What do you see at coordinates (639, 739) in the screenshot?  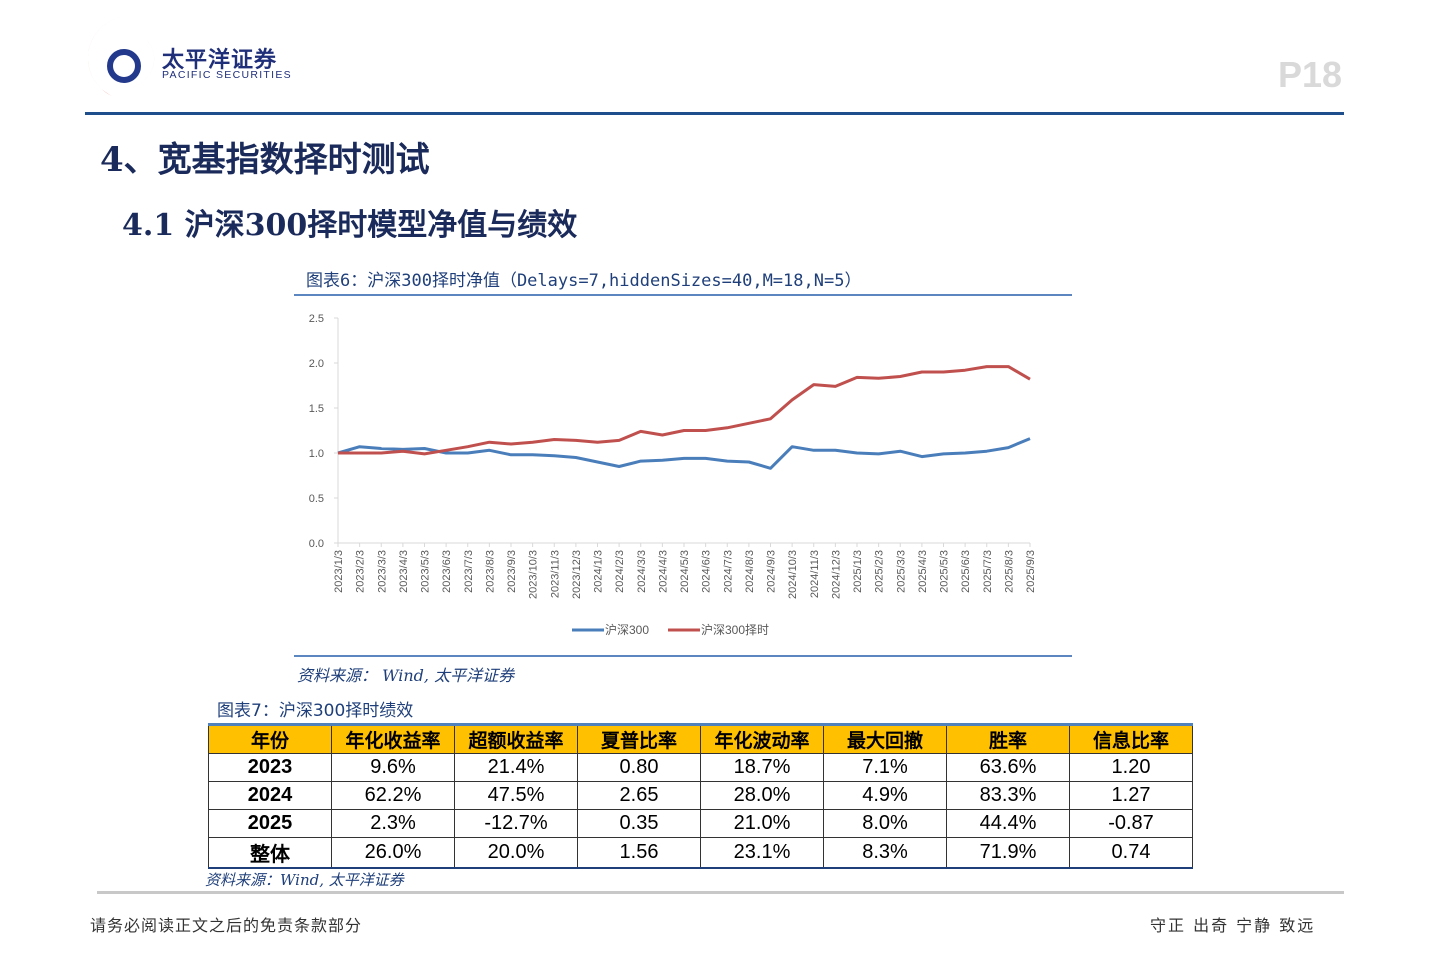 I see `column-header: 夏普比率` at bounding box center [639, 739].